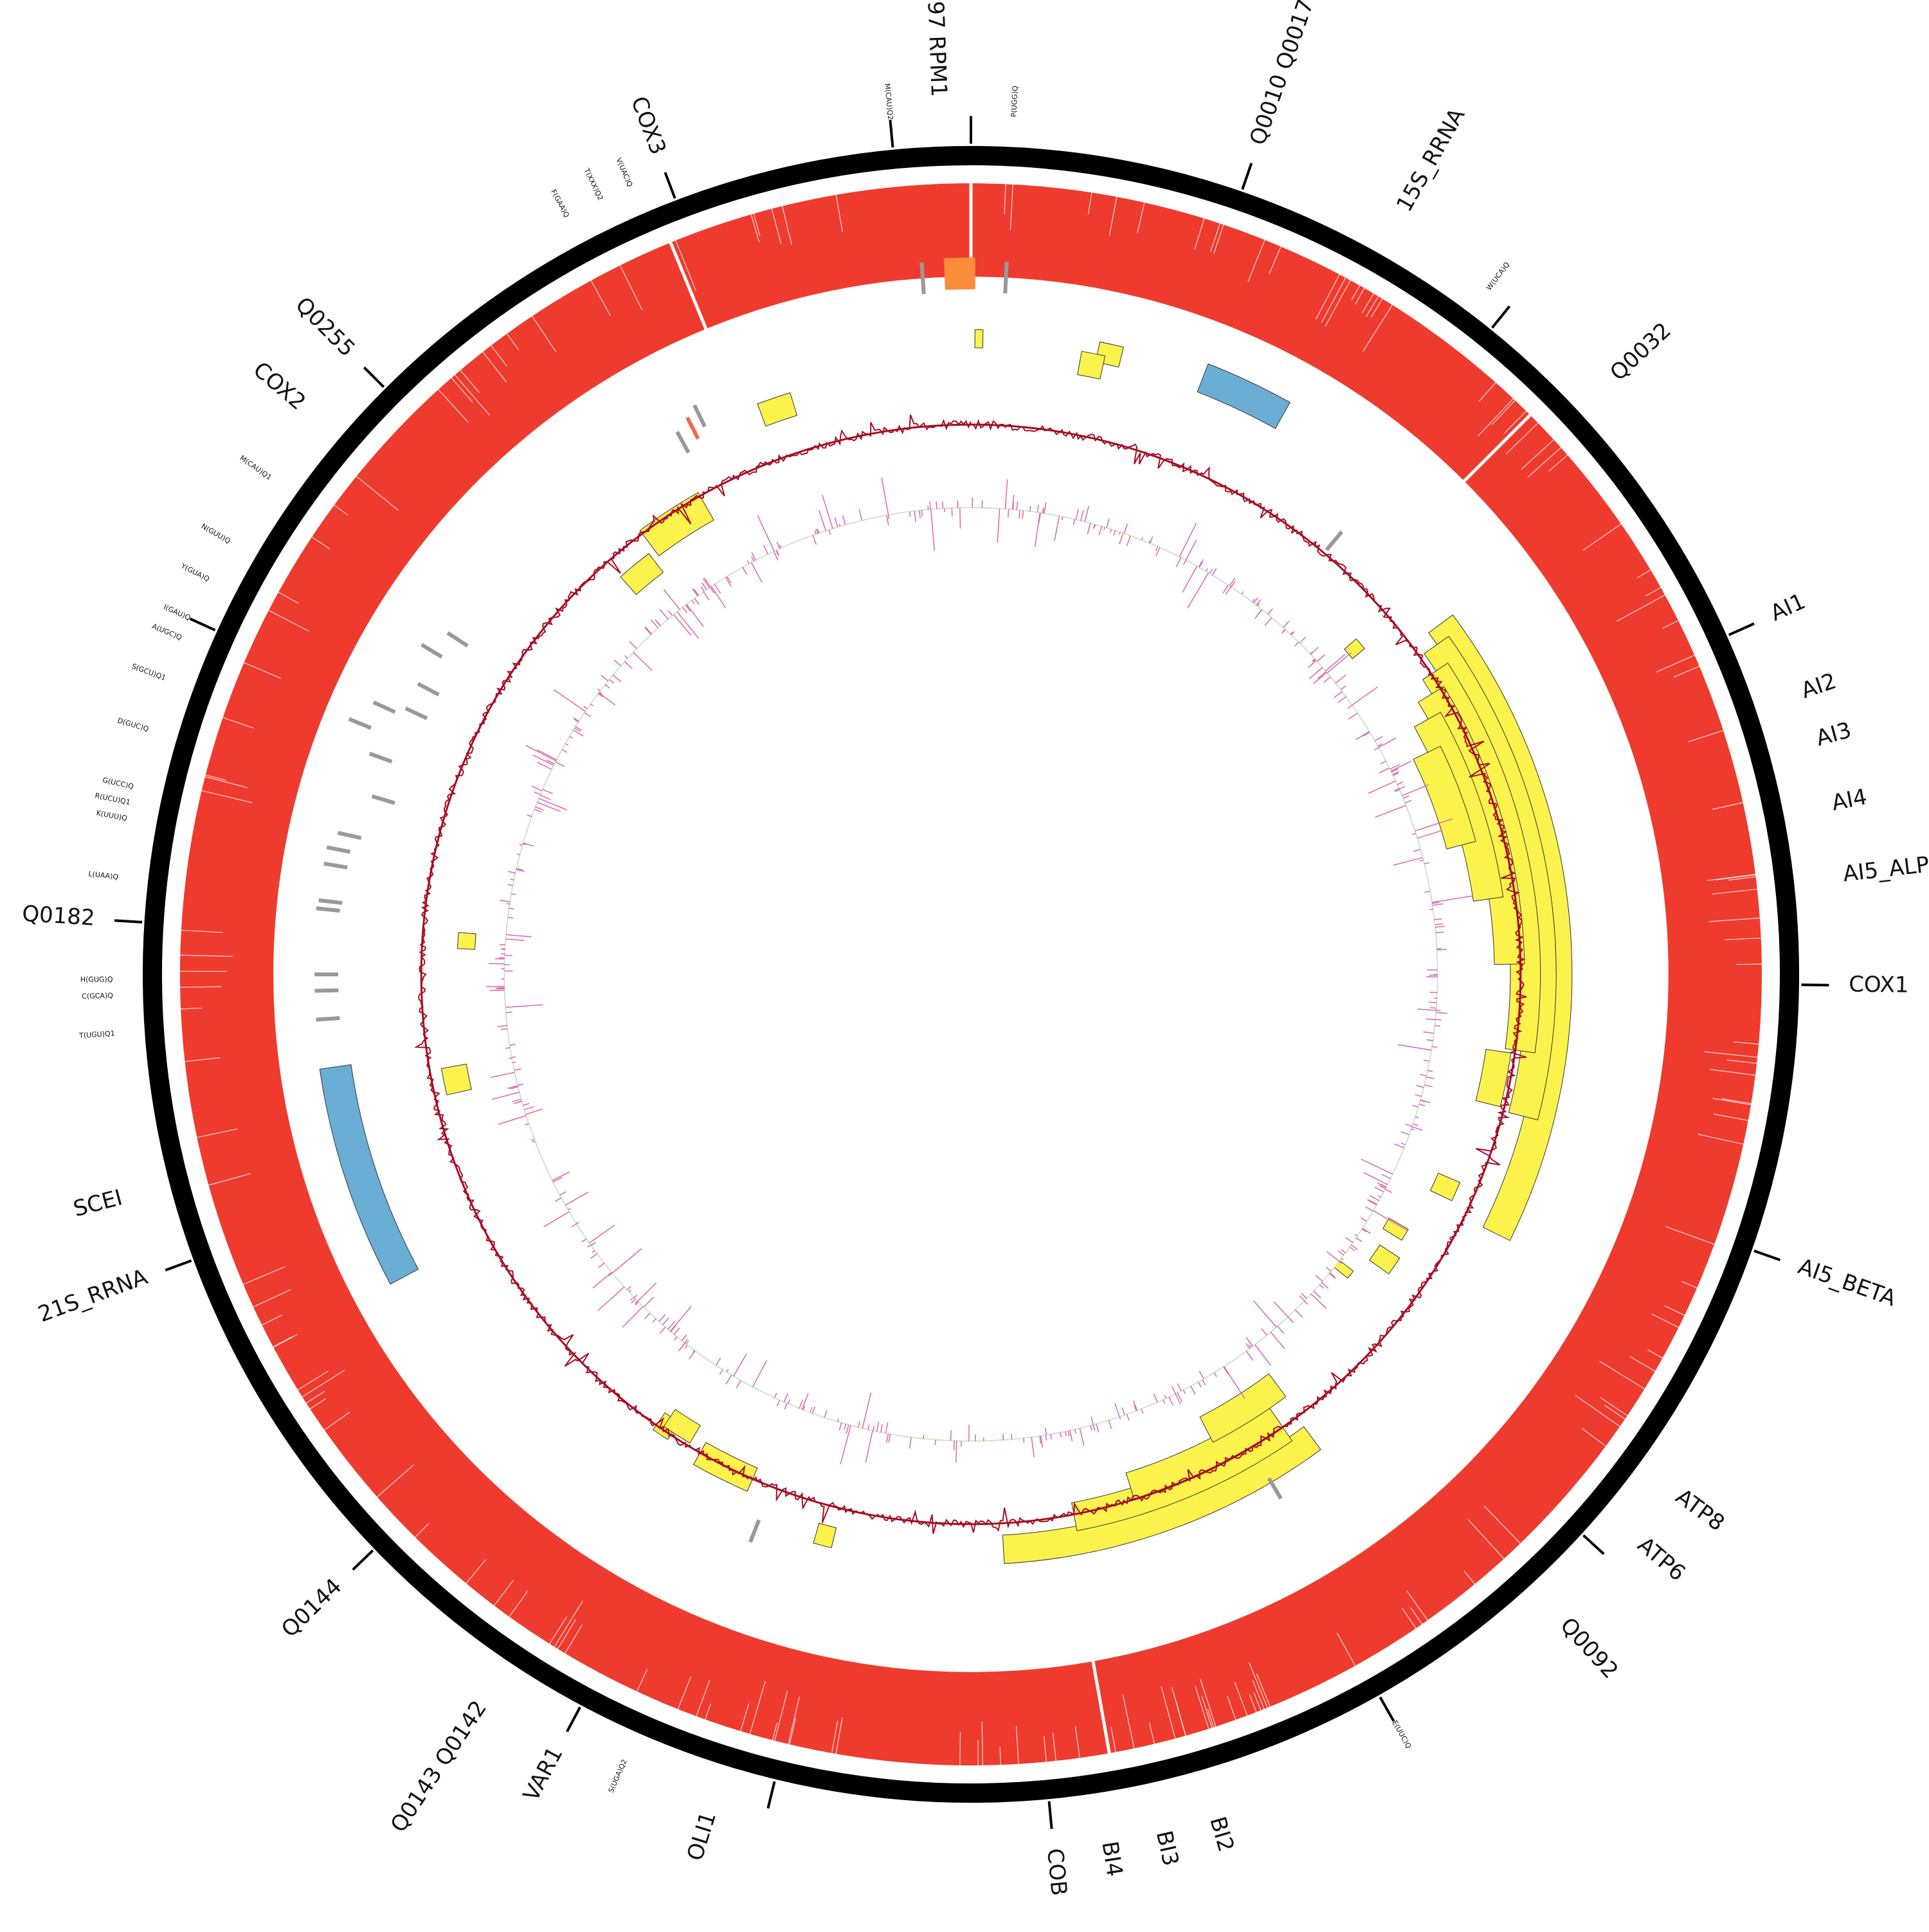 The image size is (1929, 1932). Describe the element at coordinates (1749, 965) in the screenshot. I see `coverage-dip` at that location.